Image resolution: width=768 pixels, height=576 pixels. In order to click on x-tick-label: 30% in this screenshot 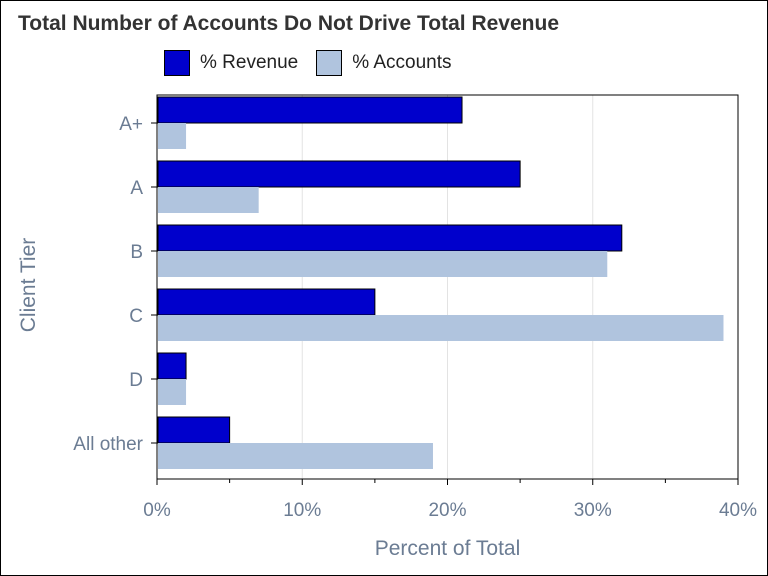, I will do `click(593, 510)`.